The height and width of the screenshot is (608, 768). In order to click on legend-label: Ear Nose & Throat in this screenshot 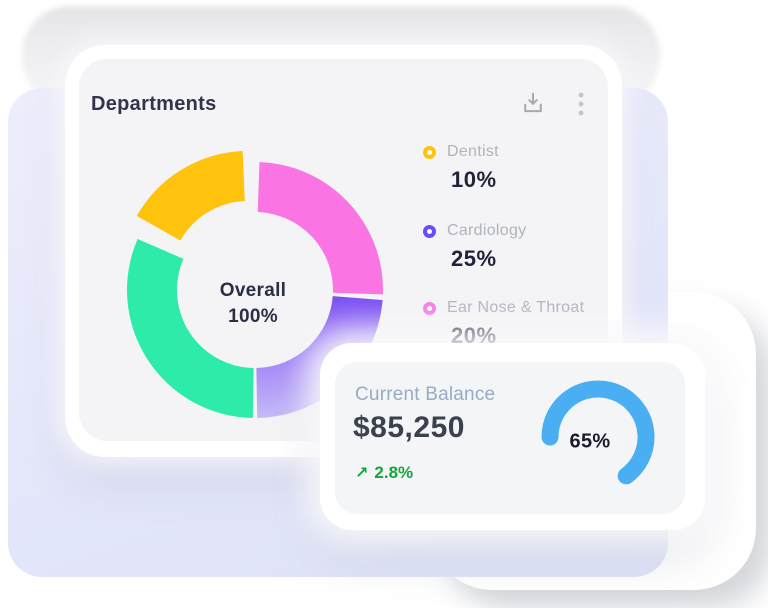, I will do `click(516, 307)`.